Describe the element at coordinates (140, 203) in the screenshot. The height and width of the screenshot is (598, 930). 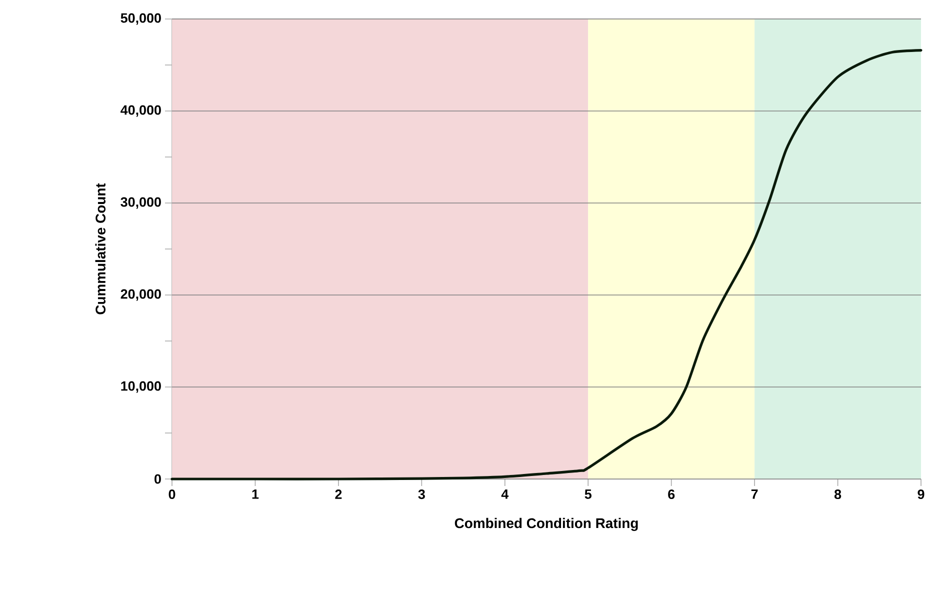
I see `y-tick-label: 30,000` at that location.